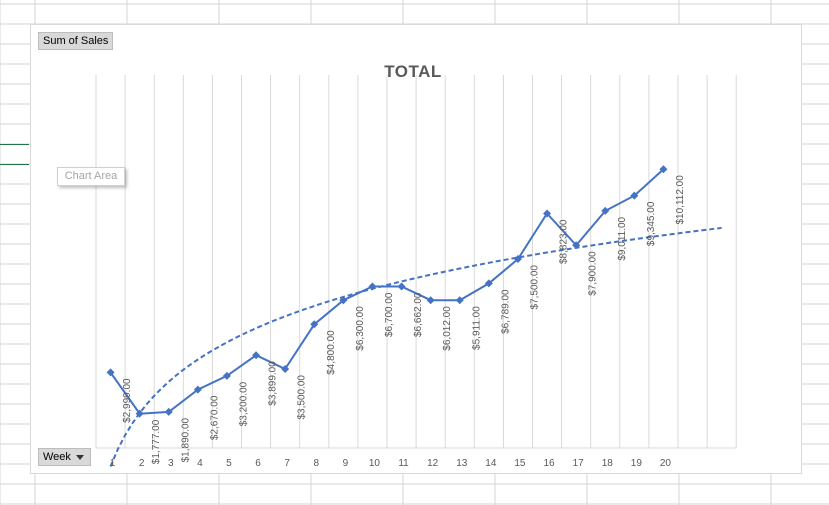 This screenshot has height=505, width=829. Describe the element at coordinates (287, 463) in the screenshot. I see `x-tick-label: 7` at that location.